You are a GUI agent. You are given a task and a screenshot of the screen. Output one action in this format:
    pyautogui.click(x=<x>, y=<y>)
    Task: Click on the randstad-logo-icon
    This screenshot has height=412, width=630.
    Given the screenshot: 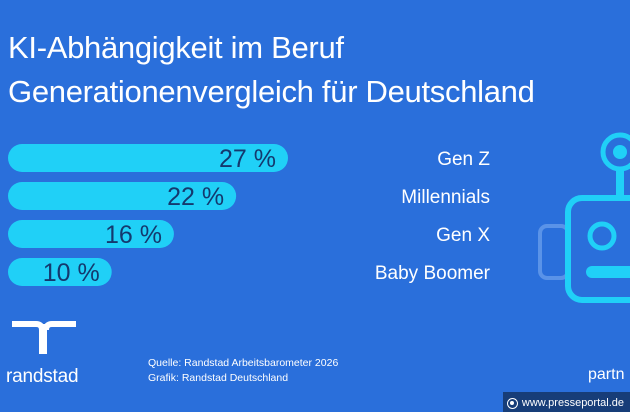 What is the action you would take?
    pyautogui.click(x=44, y=337)
    